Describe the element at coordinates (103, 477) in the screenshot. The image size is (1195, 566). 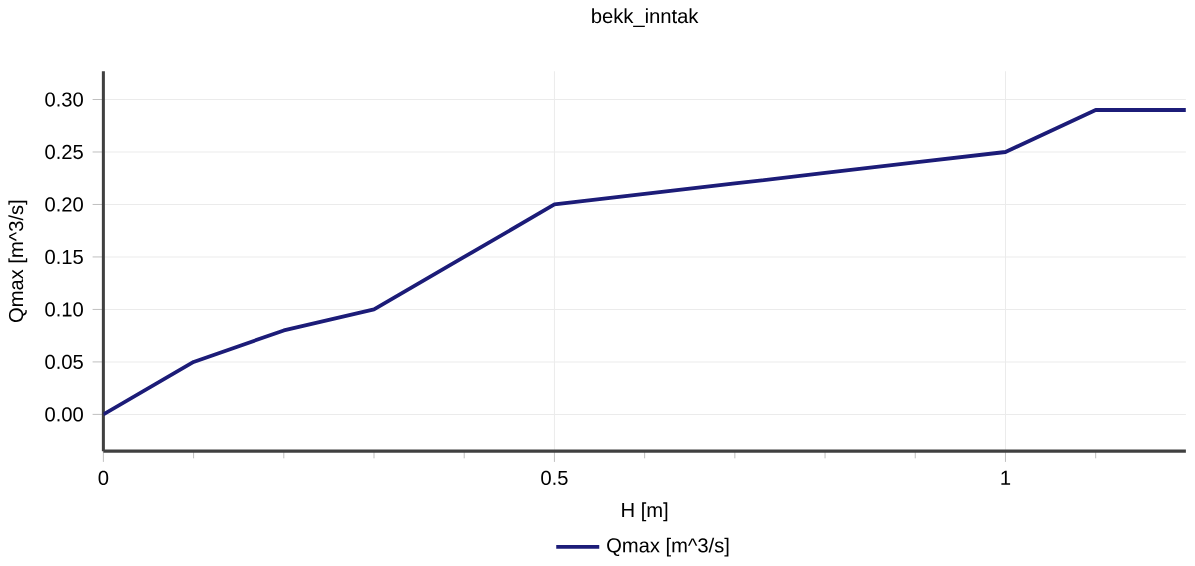
I see `x-tick-label: 0` at that location.